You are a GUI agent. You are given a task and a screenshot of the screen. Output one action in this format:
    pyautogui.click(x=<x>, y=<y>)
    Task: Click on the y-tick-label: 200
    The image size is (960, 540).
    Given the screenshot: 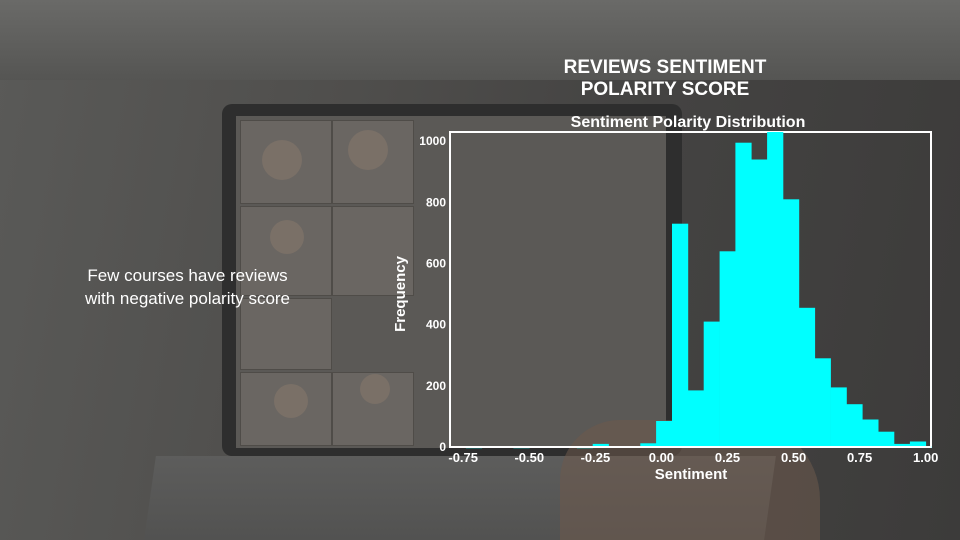 What is the action you would take?
    pyautogui.click(x=436, y=386)
    